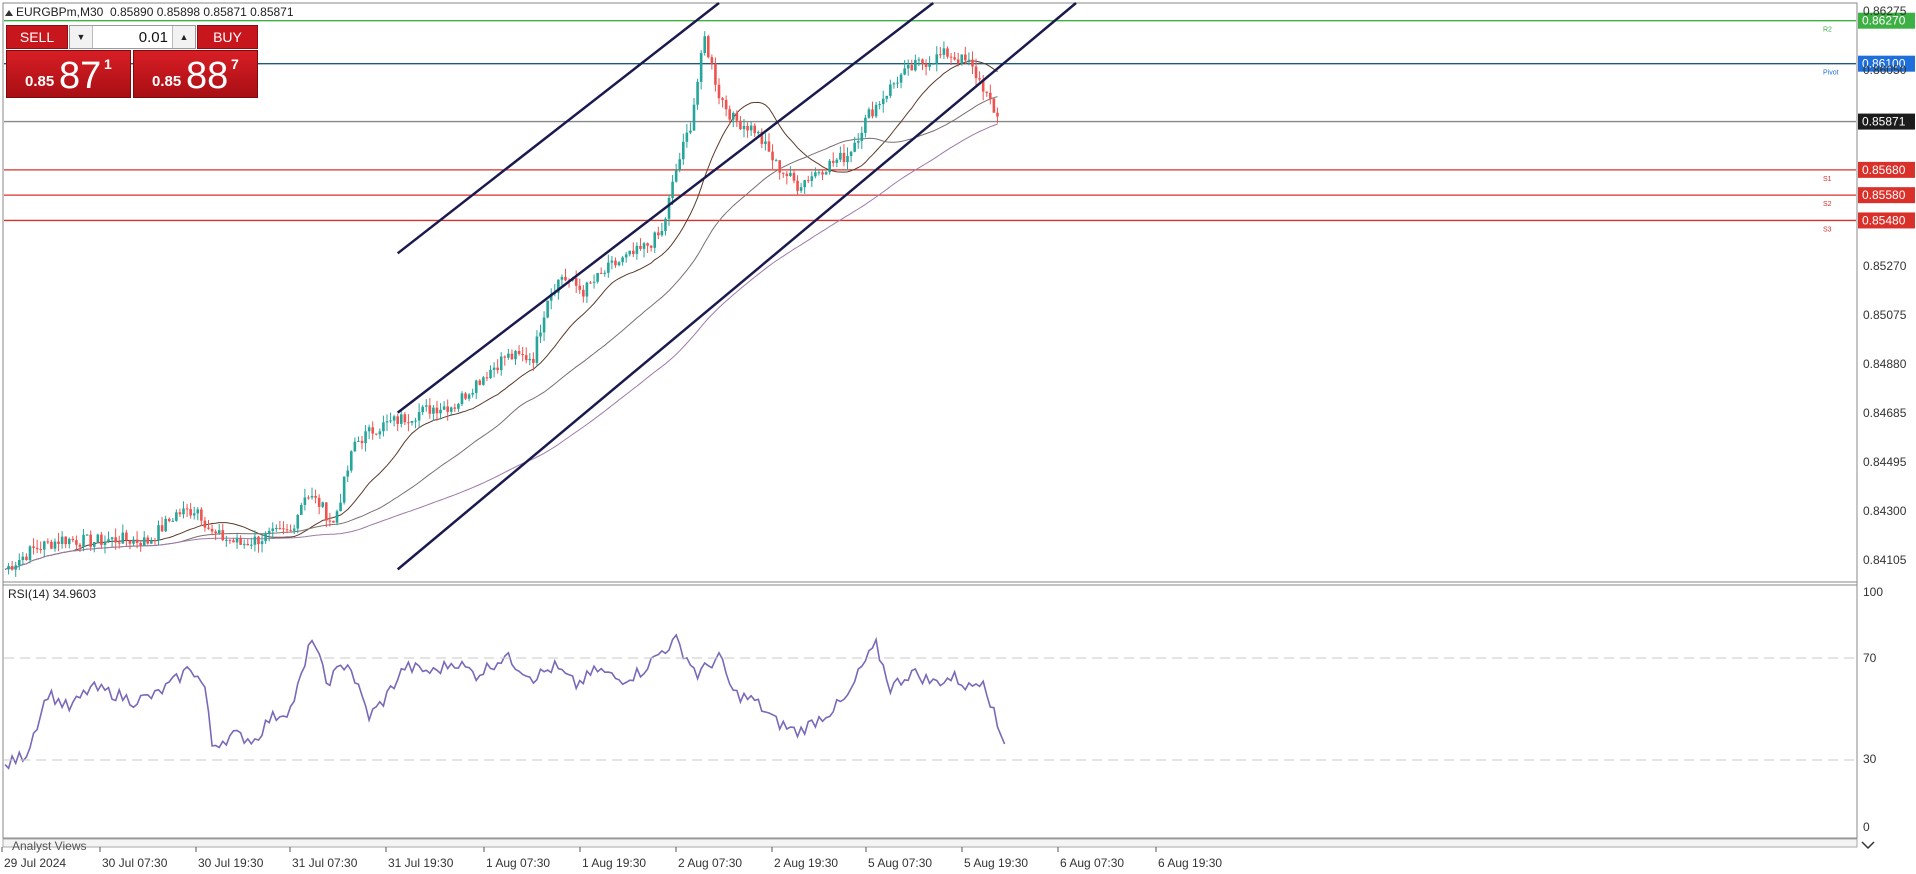  Describe the element at coordinates (1866, 827) in the screenshot. I see `rsi-tick: 0` at that location.